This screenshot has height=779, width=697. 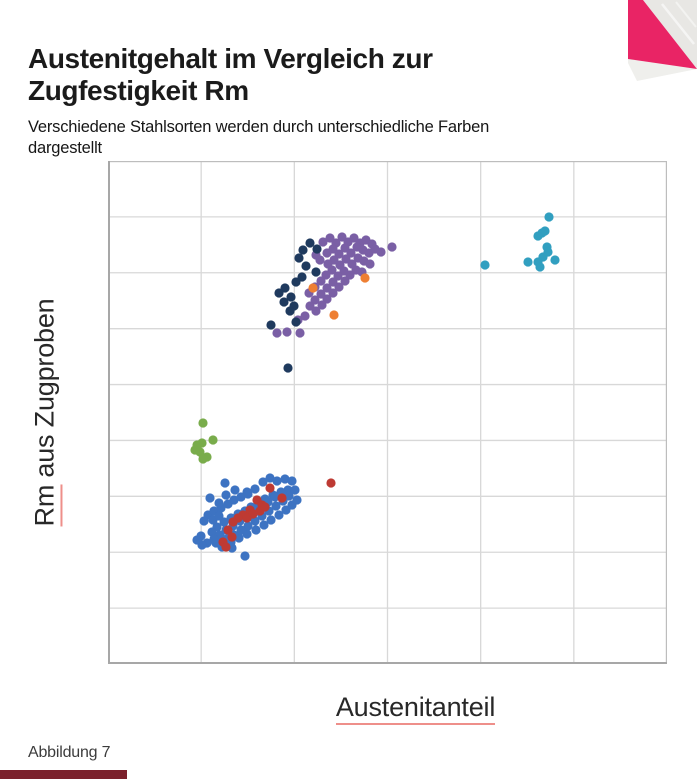 I want to click on corner-pink-triangle, so click(x=662, y=34).